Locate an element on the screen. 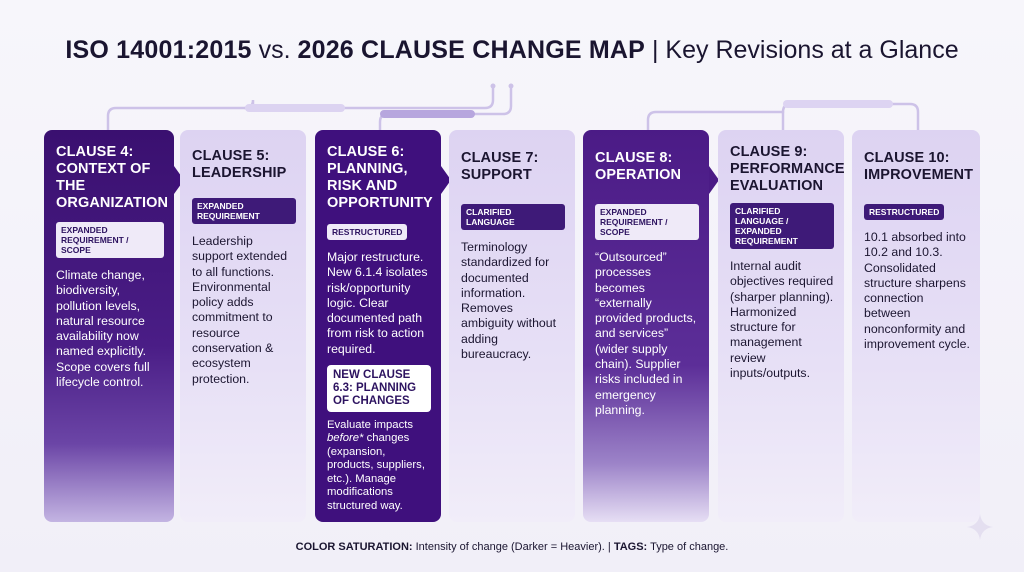  change-type-tag: EXPANDED REQUIREMENT is located at coordinates (244, 211).